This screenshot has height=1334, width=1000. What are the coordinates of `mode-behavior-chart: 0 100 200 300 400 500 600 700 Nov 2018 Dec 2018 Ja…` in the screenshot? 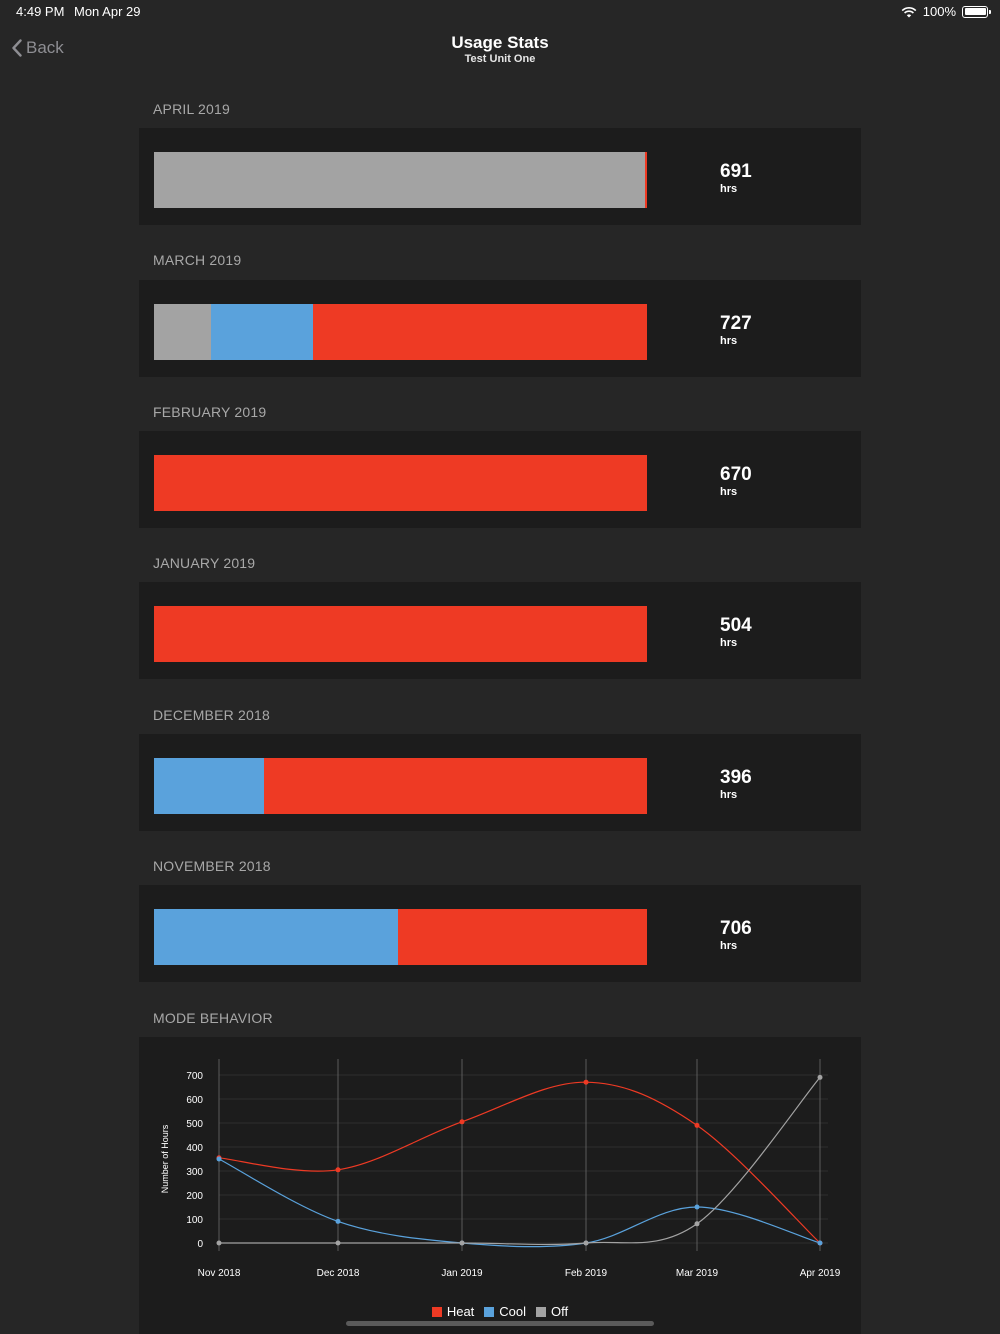 It's located at (500, 1169).